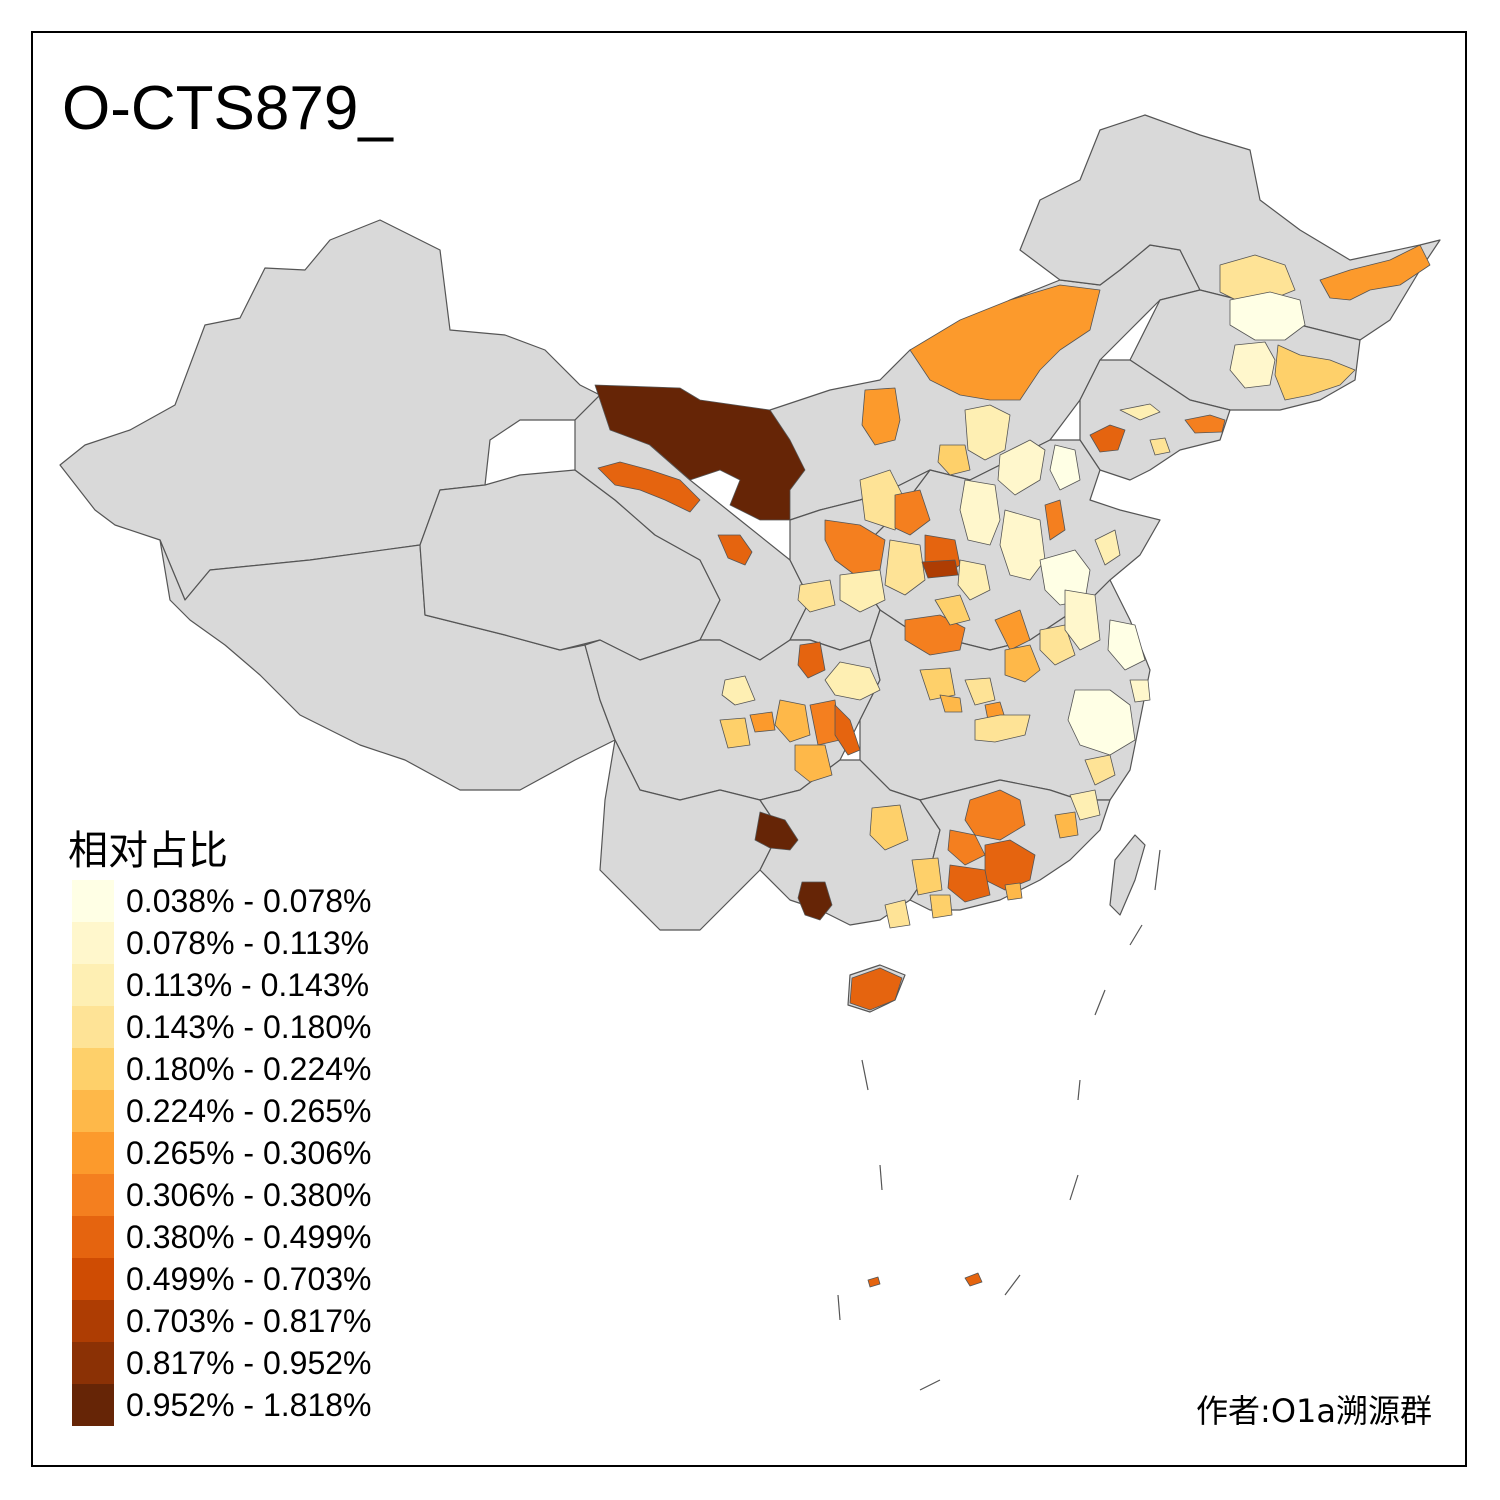 The image size is (1500, 1500). What do you see at coordinates (249, 1405) in the screenshot?
I see `legend-label: 0.952% - 1.818%` at bounding box center [249, 1405].